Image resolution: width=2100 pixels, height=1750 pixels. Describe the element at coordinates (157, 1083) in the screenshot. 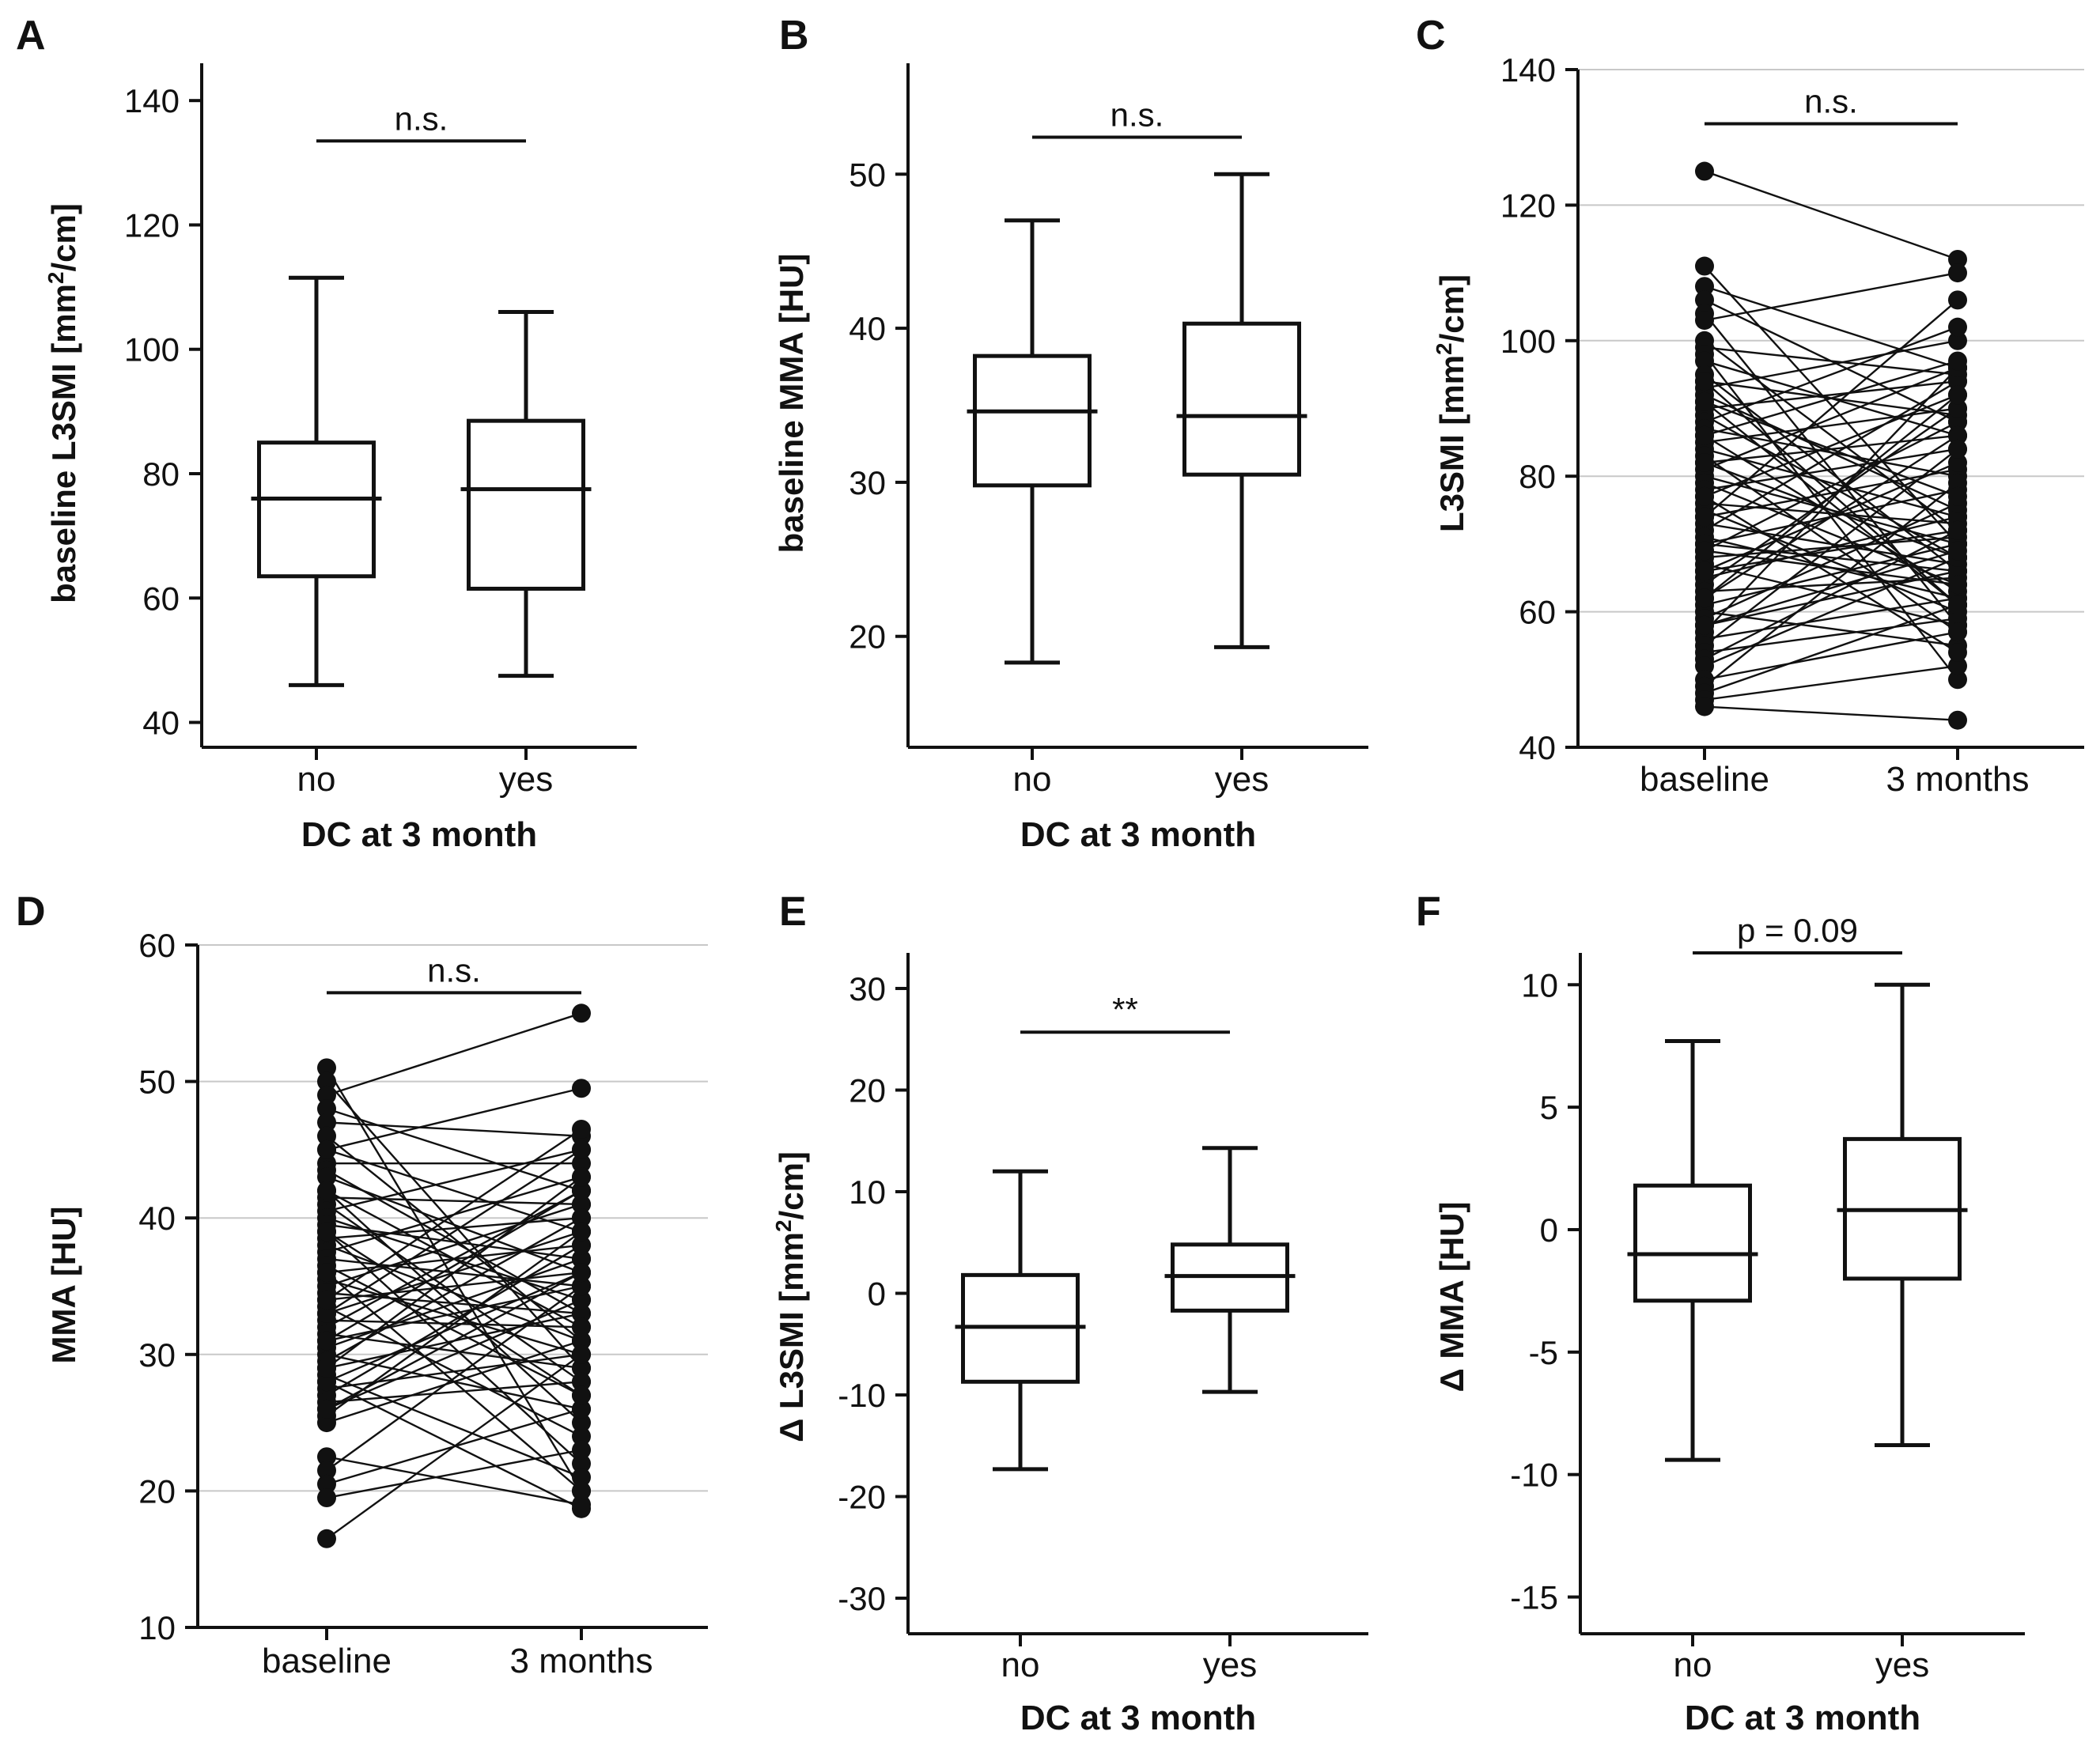

I see `y-tick-label: 50` at that location.